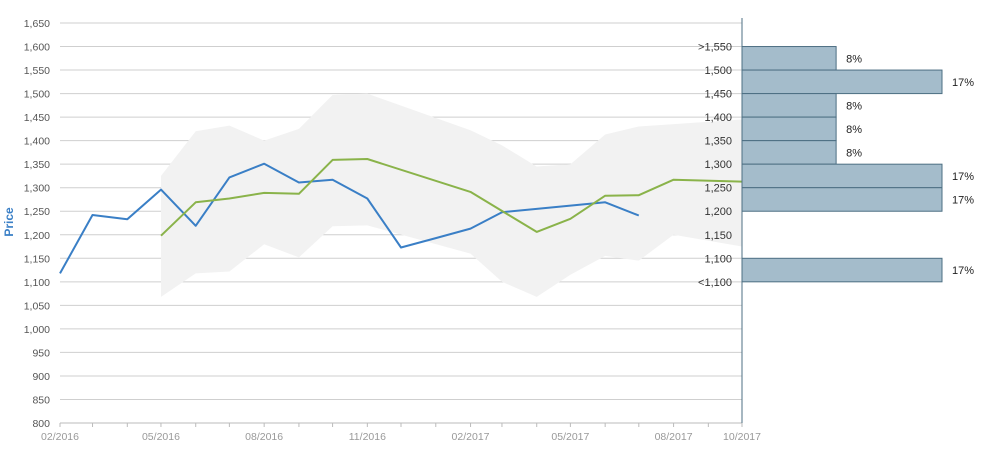  What do you see at coordinates (37, 236) in the screenshot?
I see `y-tick-label: 1,200` at bounding box center [37, 236].